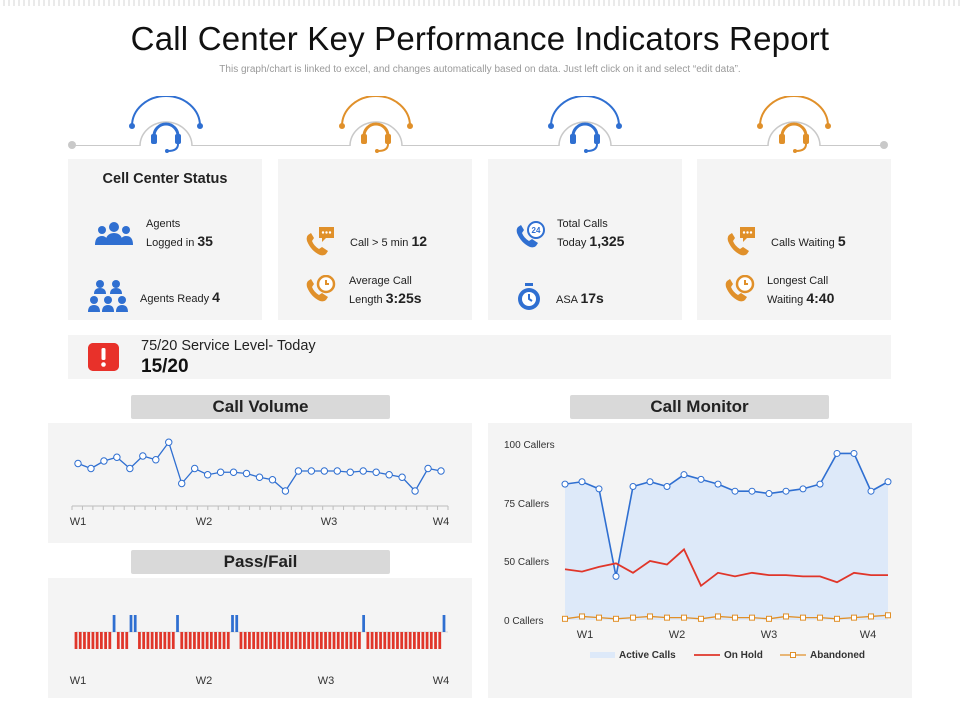 The width and height of the screenshot is (960, 720). Describe the element at coordinates (529, 296) in the screenshot. I see `stopwatch-icon` at that location.